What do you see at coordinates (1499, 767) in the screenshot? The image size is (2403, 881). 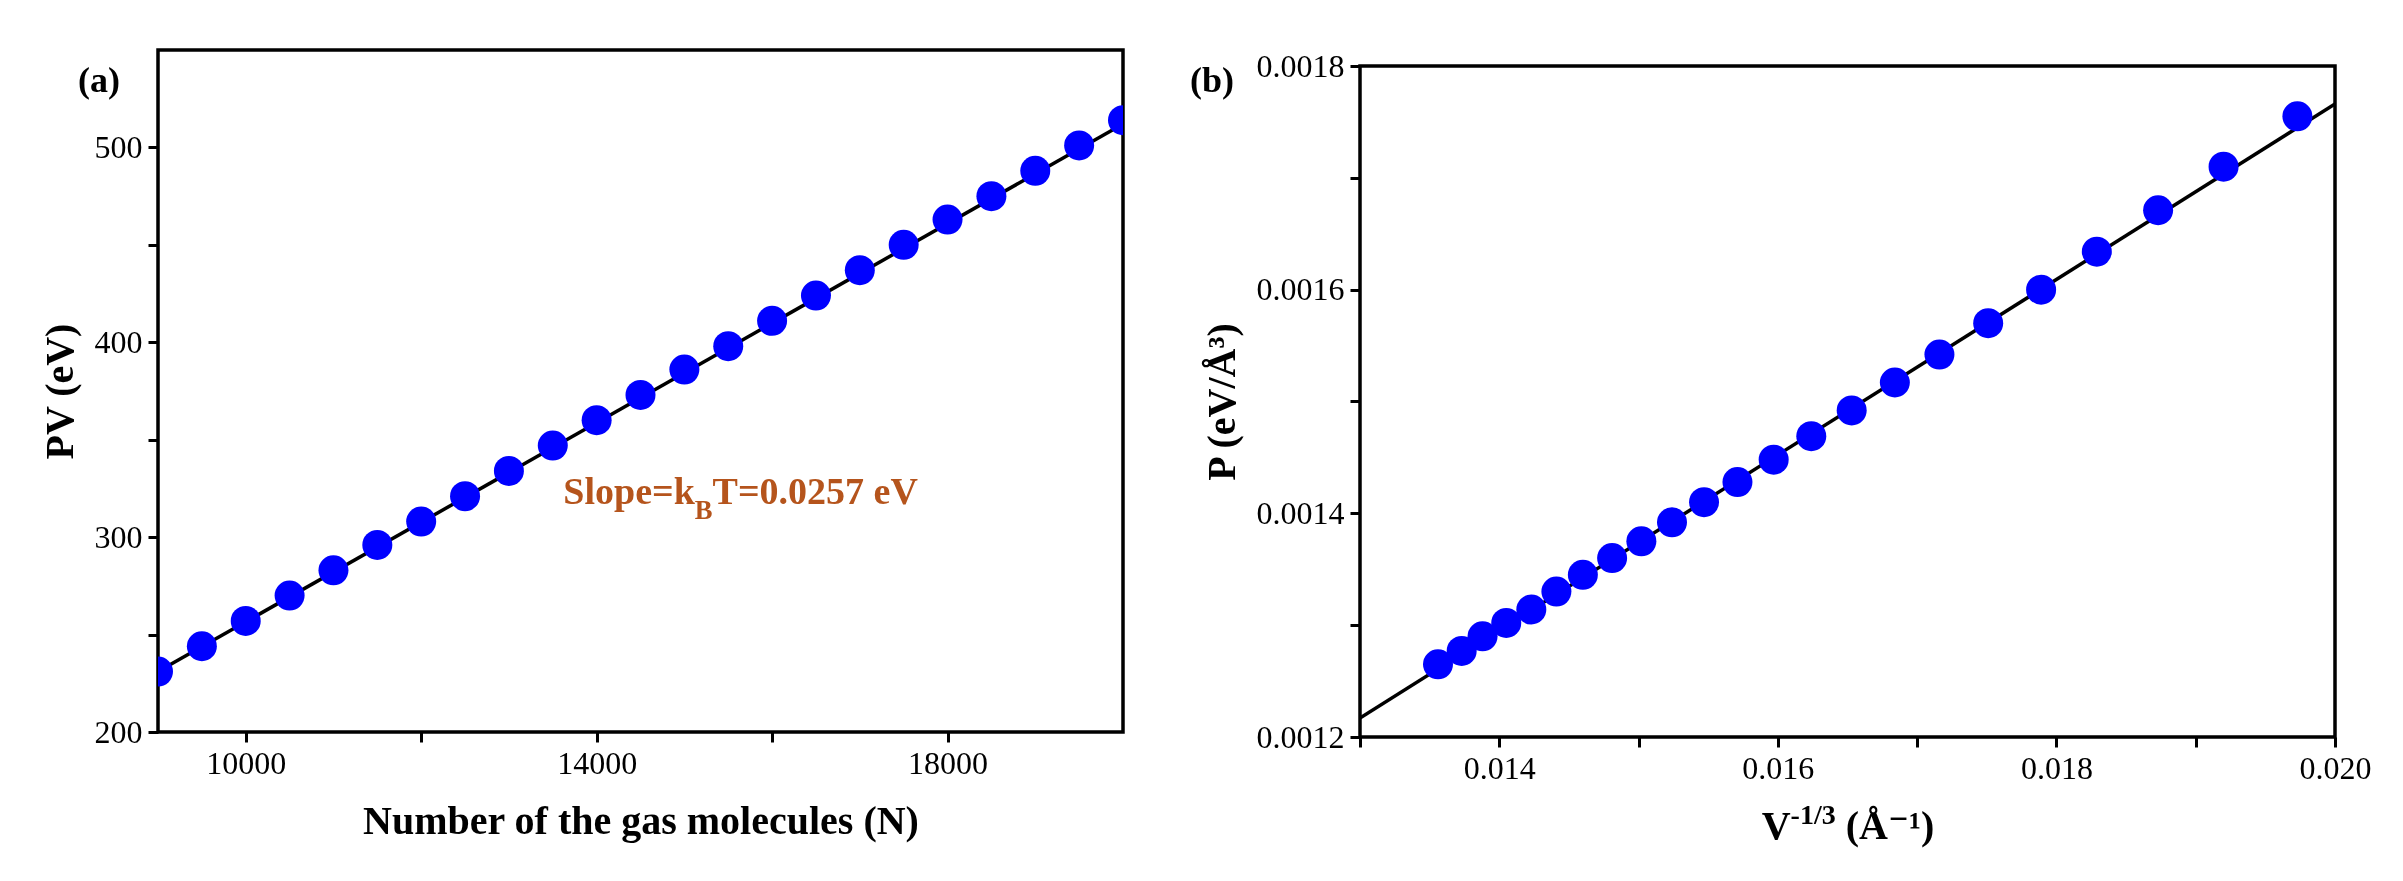 I see `x-tick-label: 0.014` at bounding box center [1499, 767].